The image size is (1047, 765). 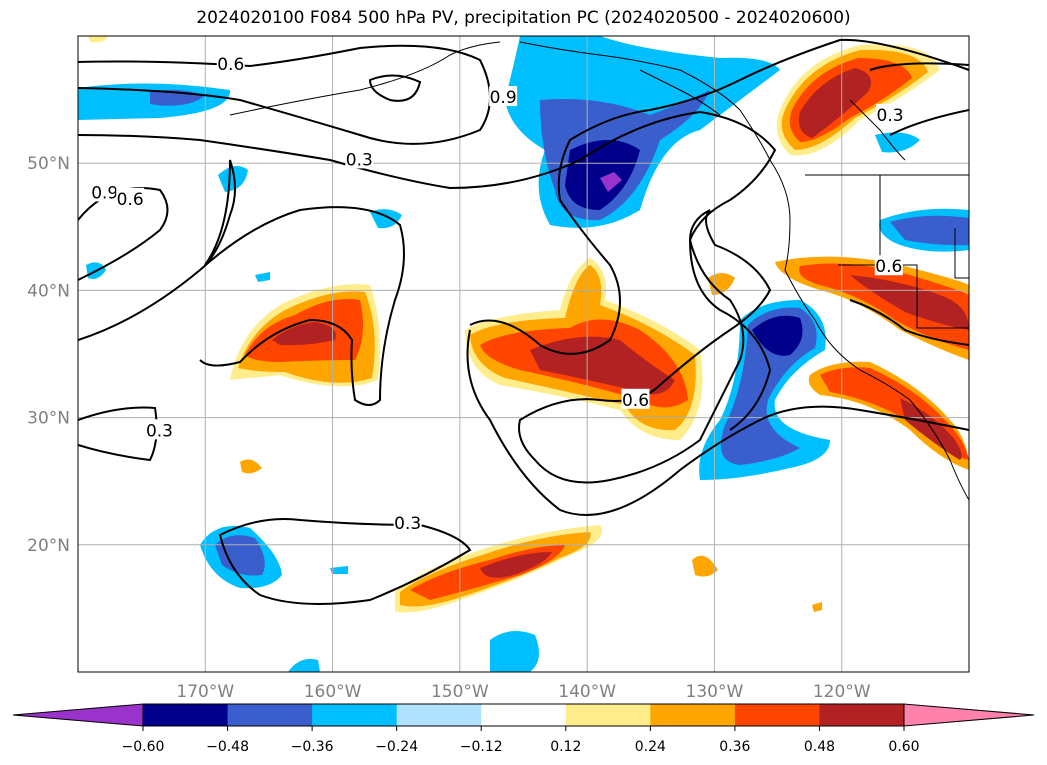 I want to click on lat-tick-label: 20°N, so click(x=48, y=546).